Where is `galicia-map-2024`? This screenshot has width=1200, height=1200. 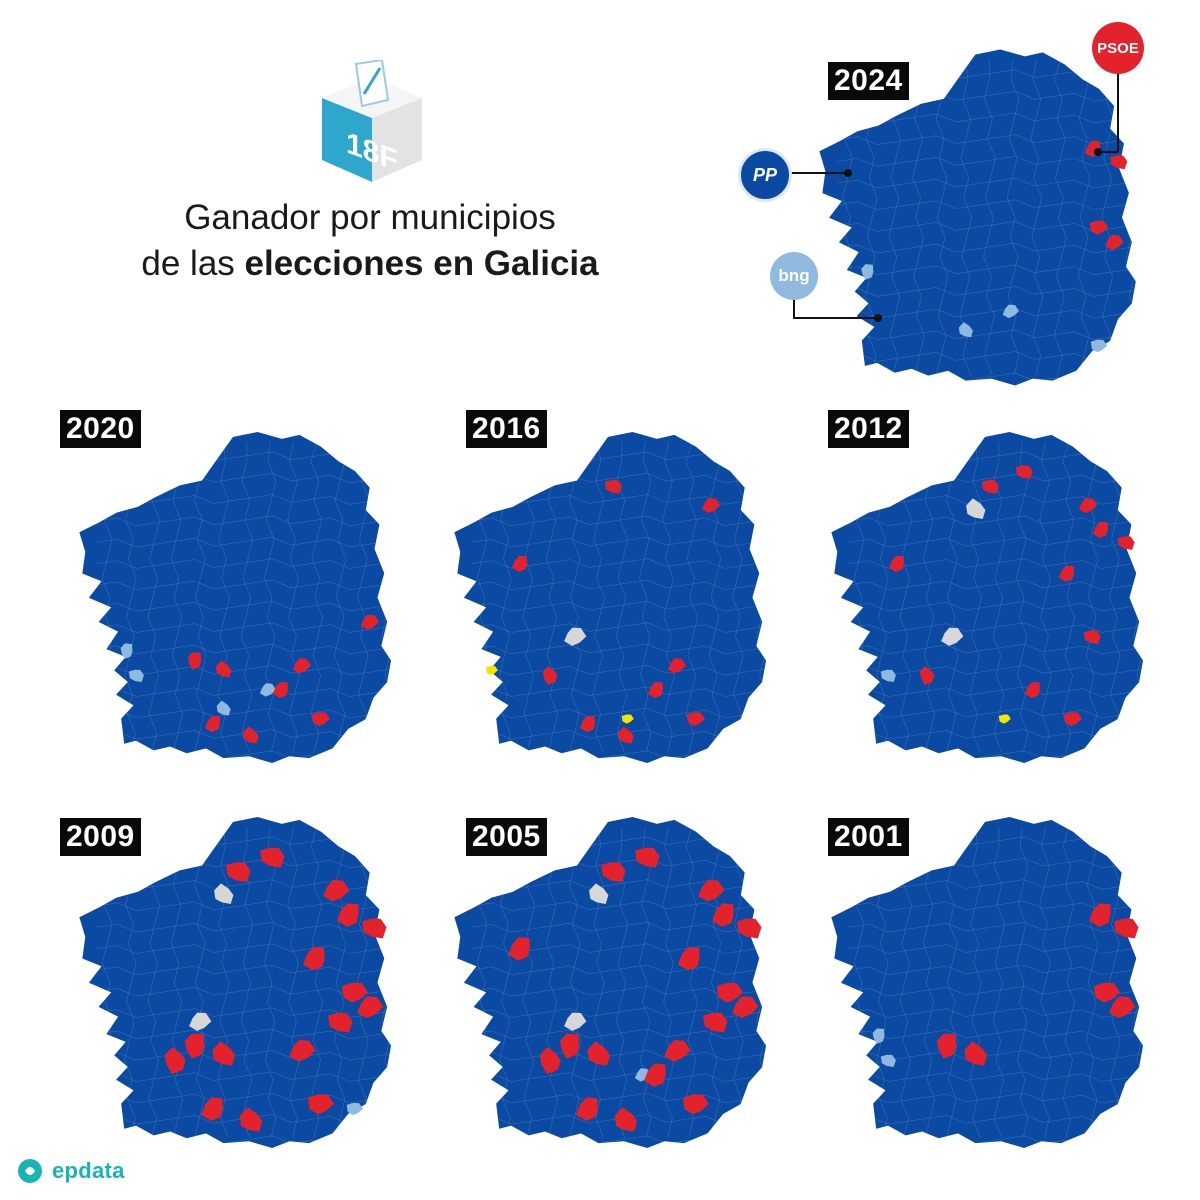
galicia-map-2024 is located at coordinates (977, 217).